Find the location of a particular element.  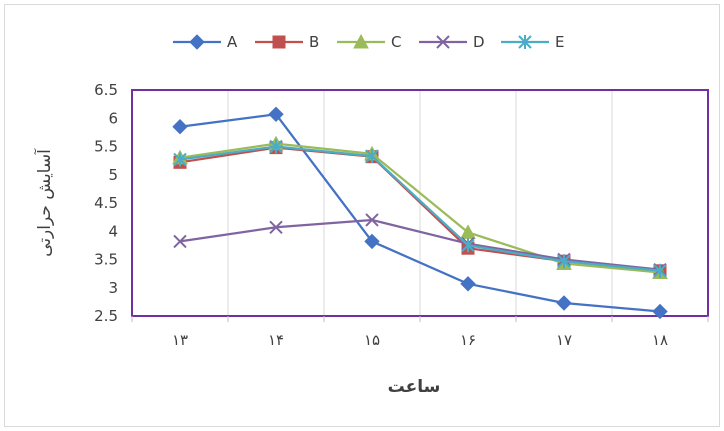

legend-item-a: A is located at coordinates (205, 42).